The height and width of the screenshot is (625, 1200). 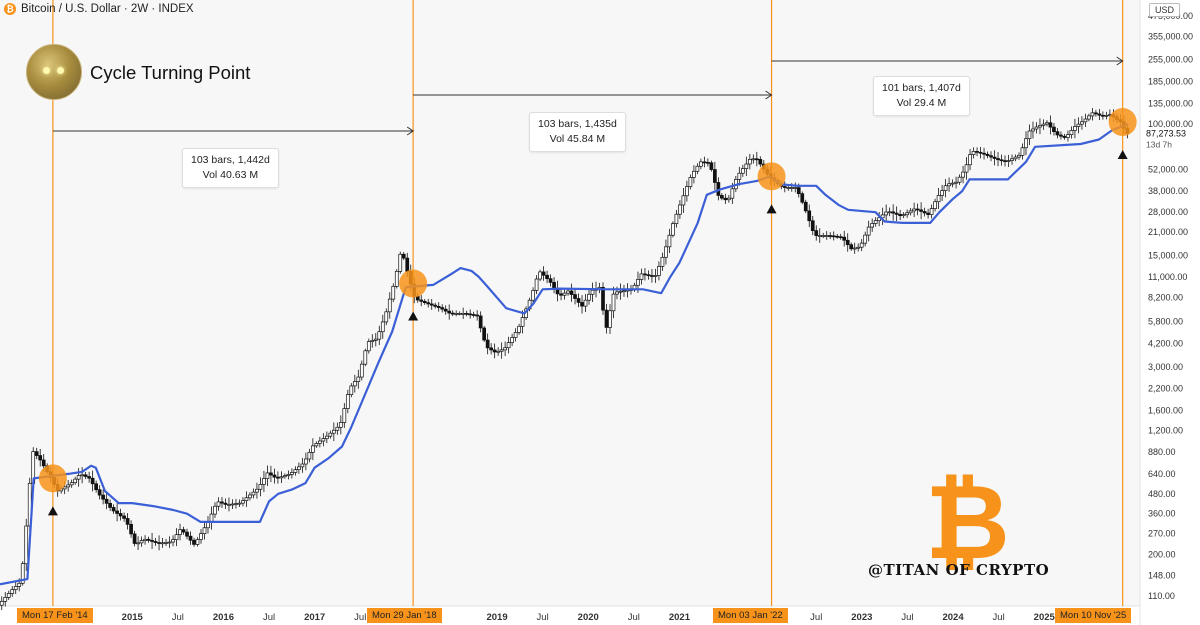 What do you see at coordinates (921, 88) in the screenshot?
I see `measure-line1: 101 bars, 1,407d` at bounding box center [921, 88].